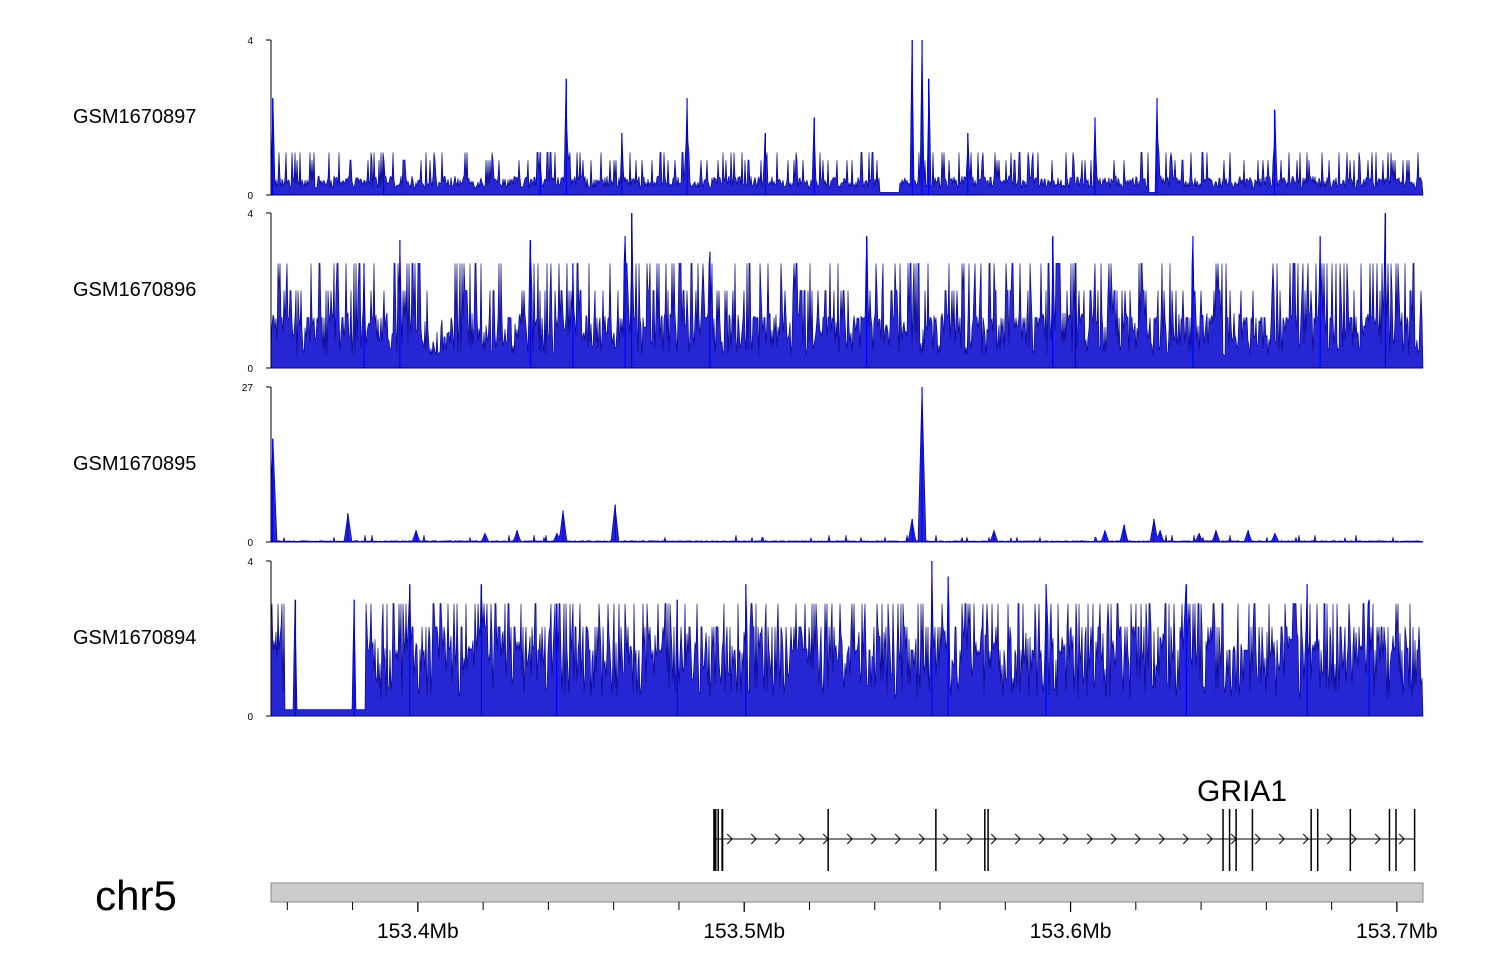 The image size is (1500, 980). What do you see at coordinates (744, 931) in the screenshot?
I see `genome-tick-label: 153.5Mb` at bounding box center [744, 931].